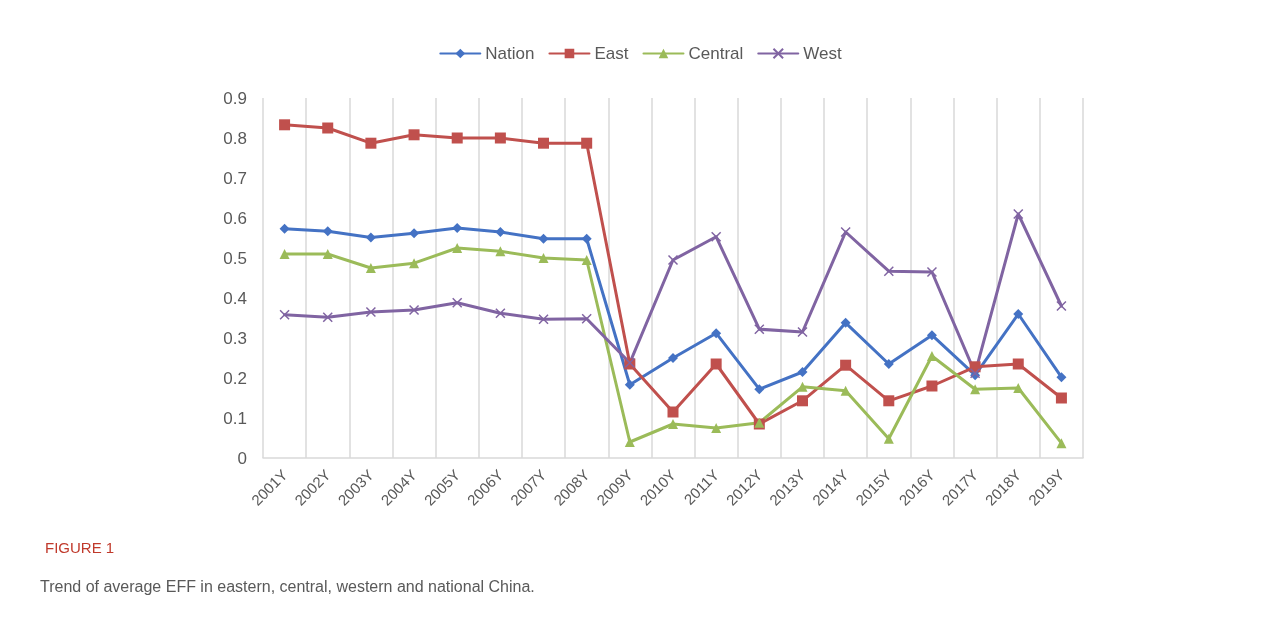  What do you see at coordinates (235, 218) in the screenshot?
I see `y-tick-label: 0.6` at bounding box center [235, 218].